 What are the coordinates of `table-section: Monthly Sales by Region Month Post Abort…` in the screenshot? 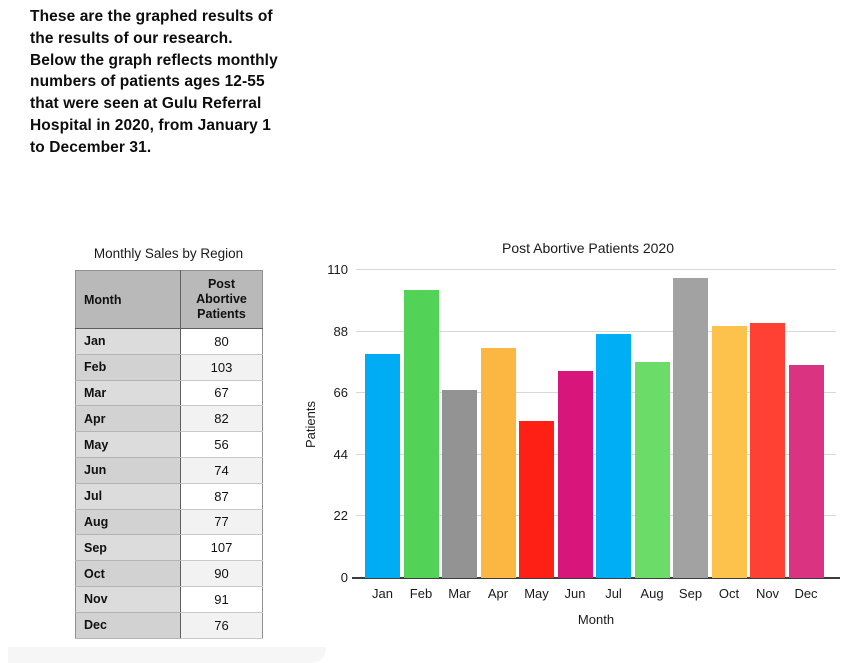 It's located at (169, 442).